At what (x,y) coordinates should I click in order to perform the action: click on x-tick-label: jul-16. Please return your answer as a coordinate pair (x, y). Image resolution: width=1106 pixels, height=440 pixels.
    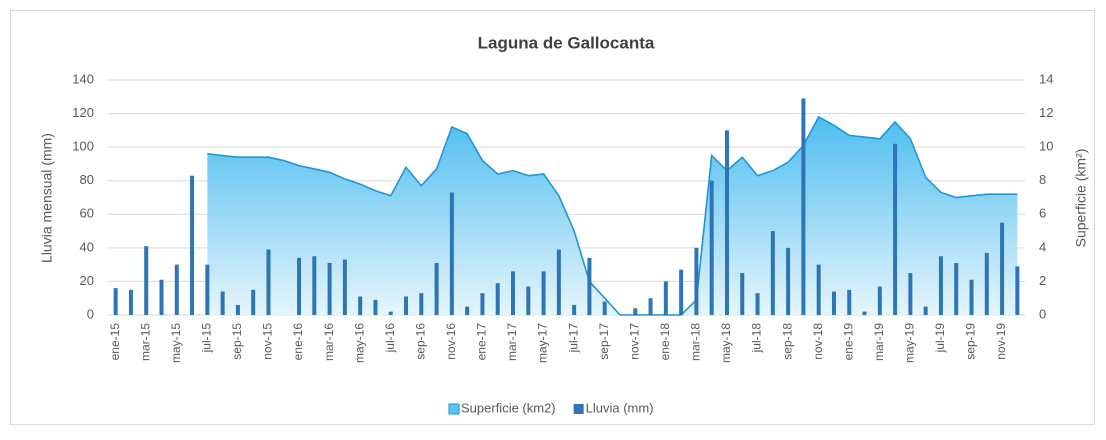
    Looking at the image, I should click on (390, 338).